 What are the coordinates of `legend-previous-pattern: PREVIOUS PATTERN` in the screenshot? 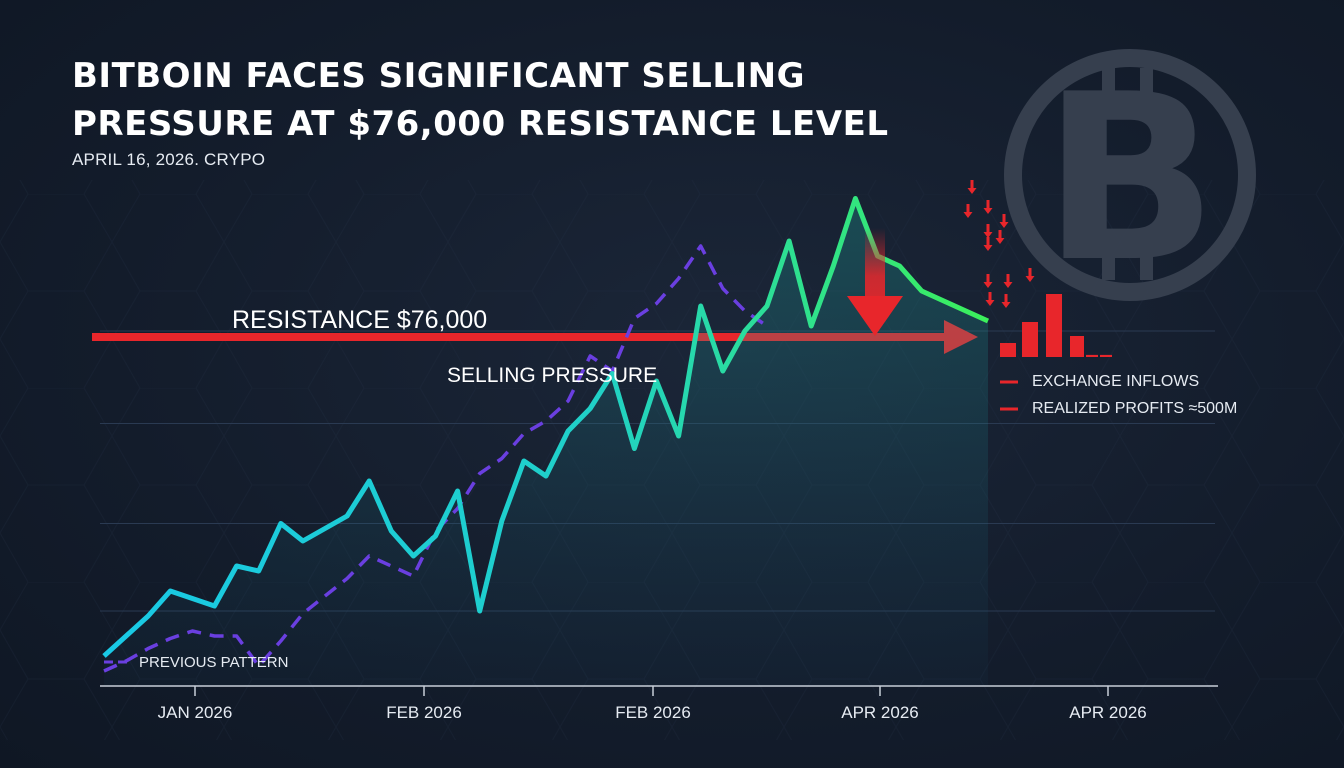 It's located at (214, 662).